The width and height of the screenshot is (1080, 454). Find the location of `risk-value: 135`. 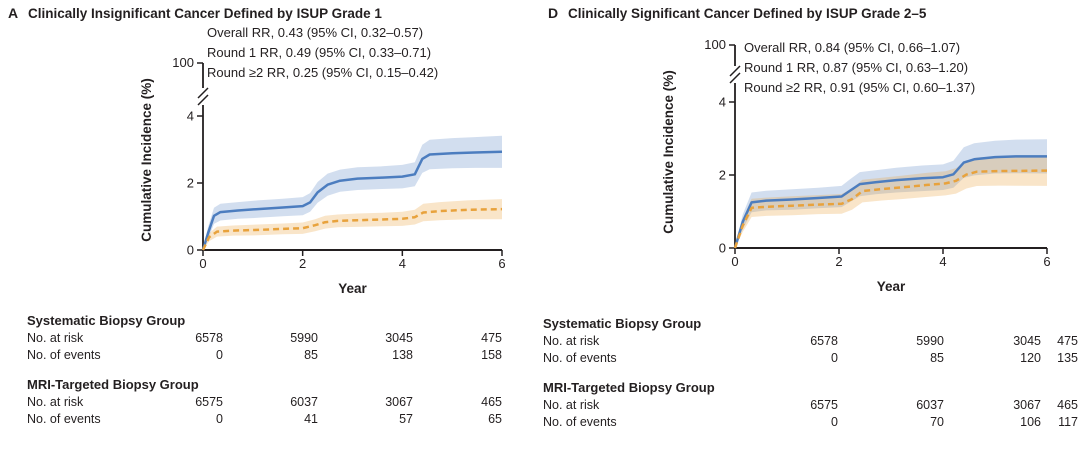

risk-value: 135 is located at coordinates (1067, 358).